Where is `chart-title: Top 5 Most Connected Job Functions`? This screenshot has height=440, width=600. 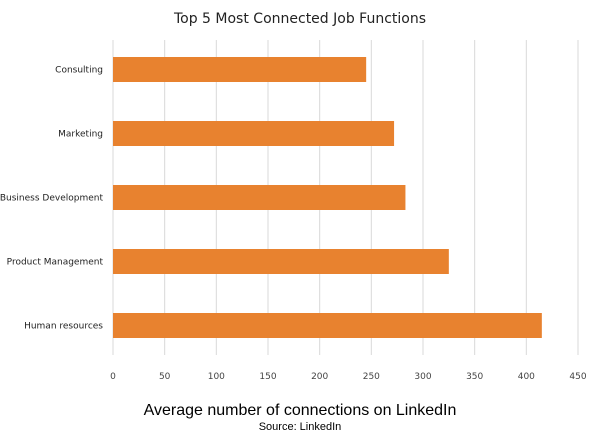
chart-title: Top 5 Most Connected Job Functions is located at coordinates (299, 19).